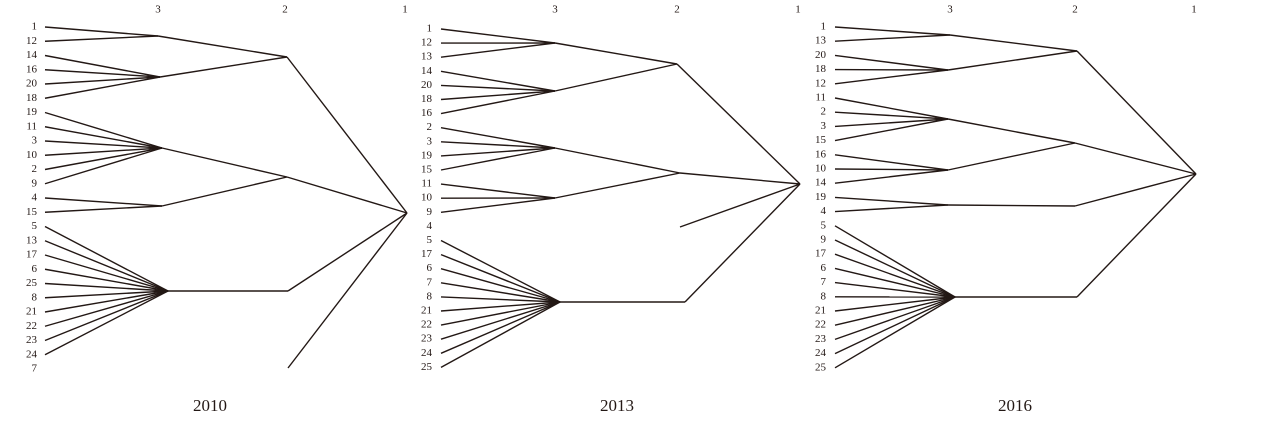  Describe the element at coordinates (1015, 405) in the screenshot. I see `panel-caption: 2016` at that location.